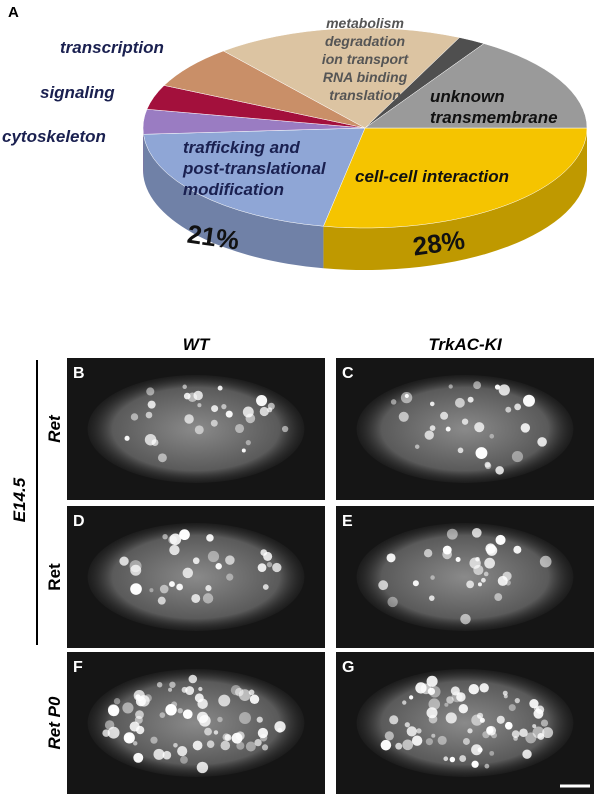 This screenshot has width=601, height=805. What do you see at coordinates (365, 77) in the screenshot?
I see `slice-label: RNA binding` at bounding box center [365, 77].